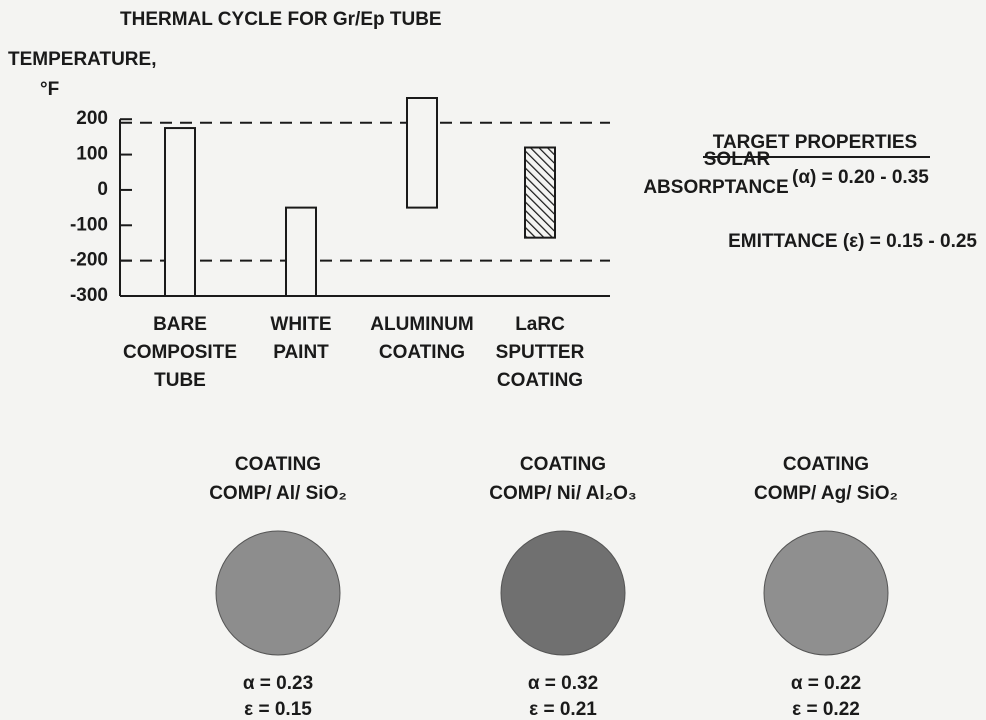 The image size is (986, 720). I want to click on sample-alpha: α = 0.32, so click(563, 683).